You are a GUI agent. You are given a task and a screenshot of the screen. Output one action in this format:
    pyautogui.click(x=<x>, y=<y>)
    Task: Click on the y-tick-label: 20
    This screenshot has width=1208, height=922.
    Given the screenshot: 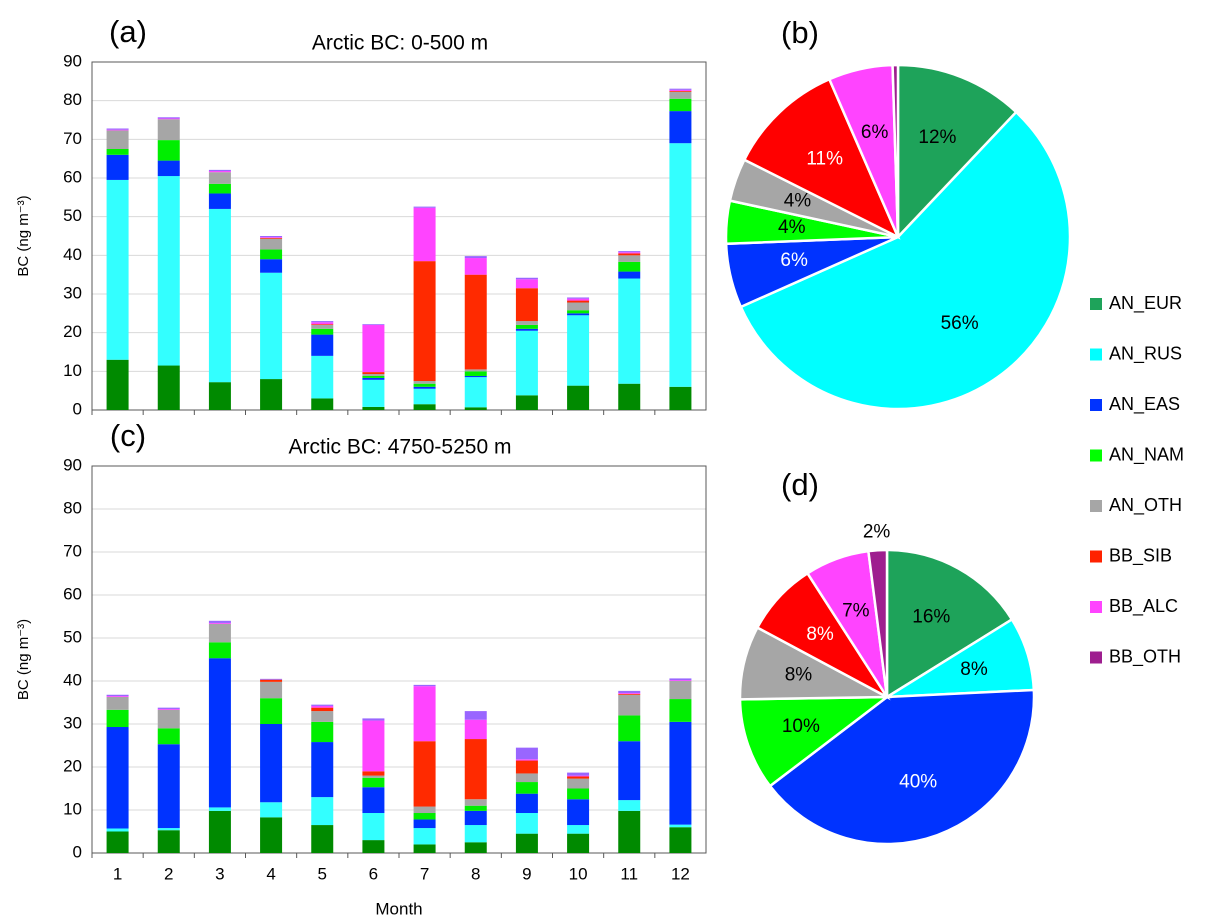 What is the action you would take?
    pyautogui.click(x=72, y=331)
    